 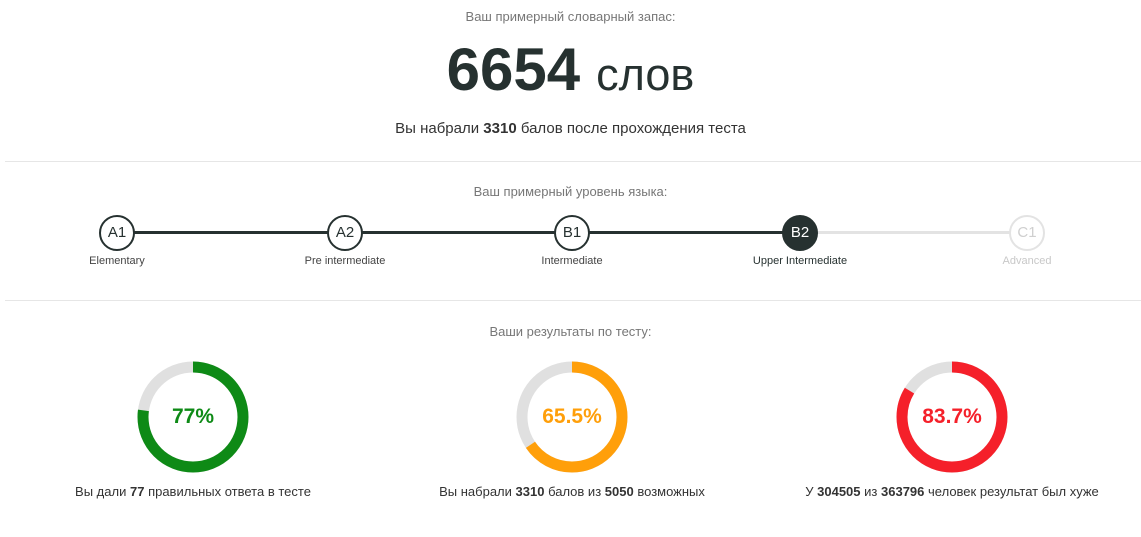 I want to click on caption-number: 363796, so click(x=903, y=491).